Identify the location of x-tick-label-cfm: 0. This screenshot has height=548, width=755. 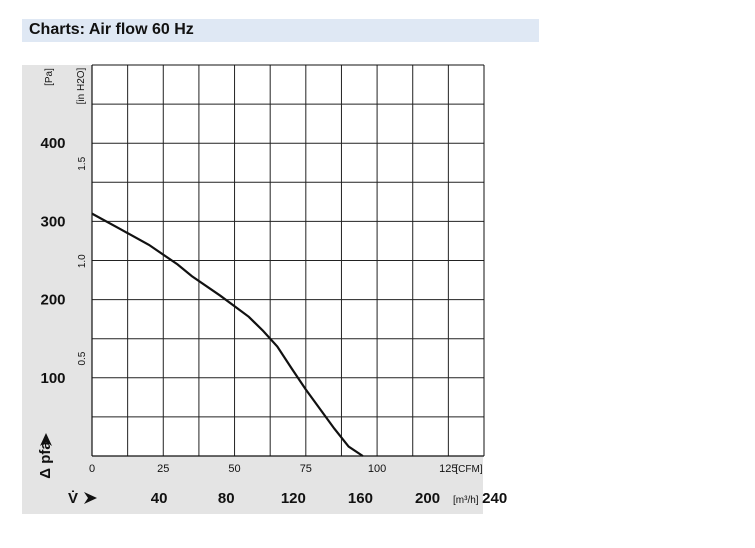
(92, 469).